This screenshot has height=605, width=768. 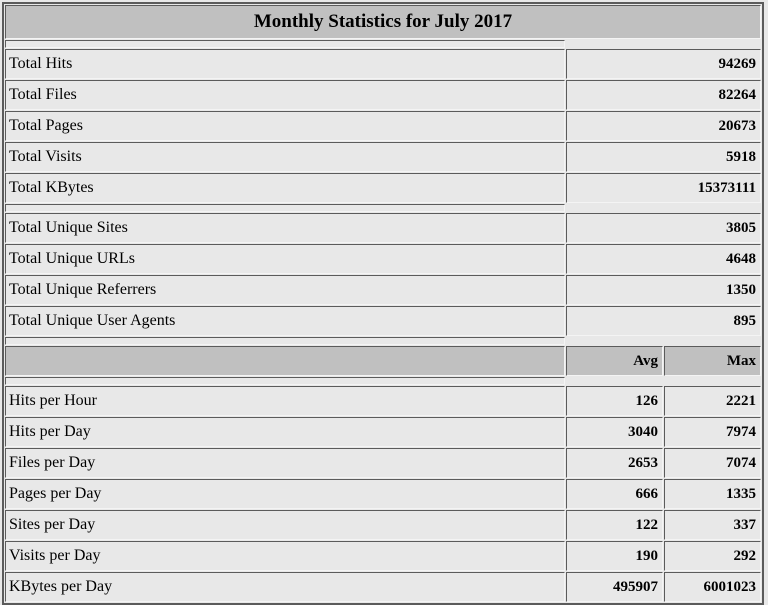 I want to click on stat-value: 895, so click(x=663, y=321).